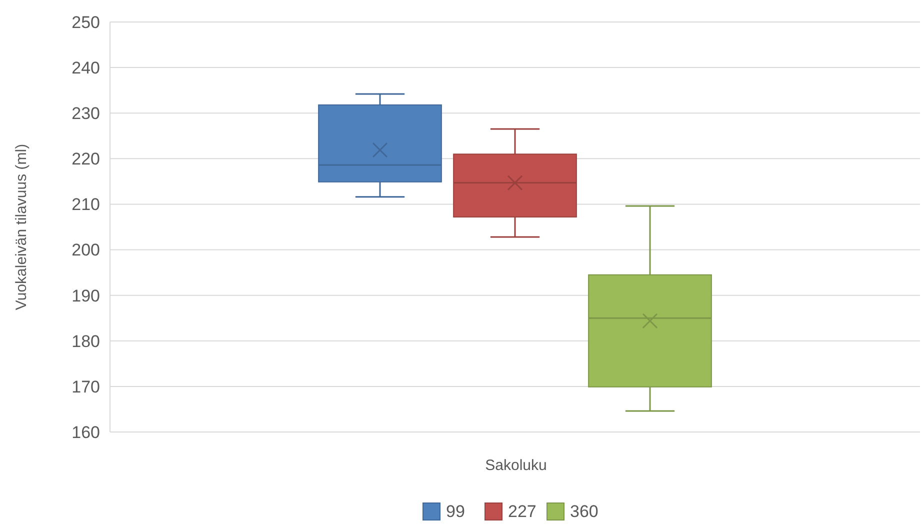 This screenshot has width=922, height=529. What do you see at coordinates (86, 159) in the screenshot?
I see `y-tick-label: 220` at bounding box center [86, 159].